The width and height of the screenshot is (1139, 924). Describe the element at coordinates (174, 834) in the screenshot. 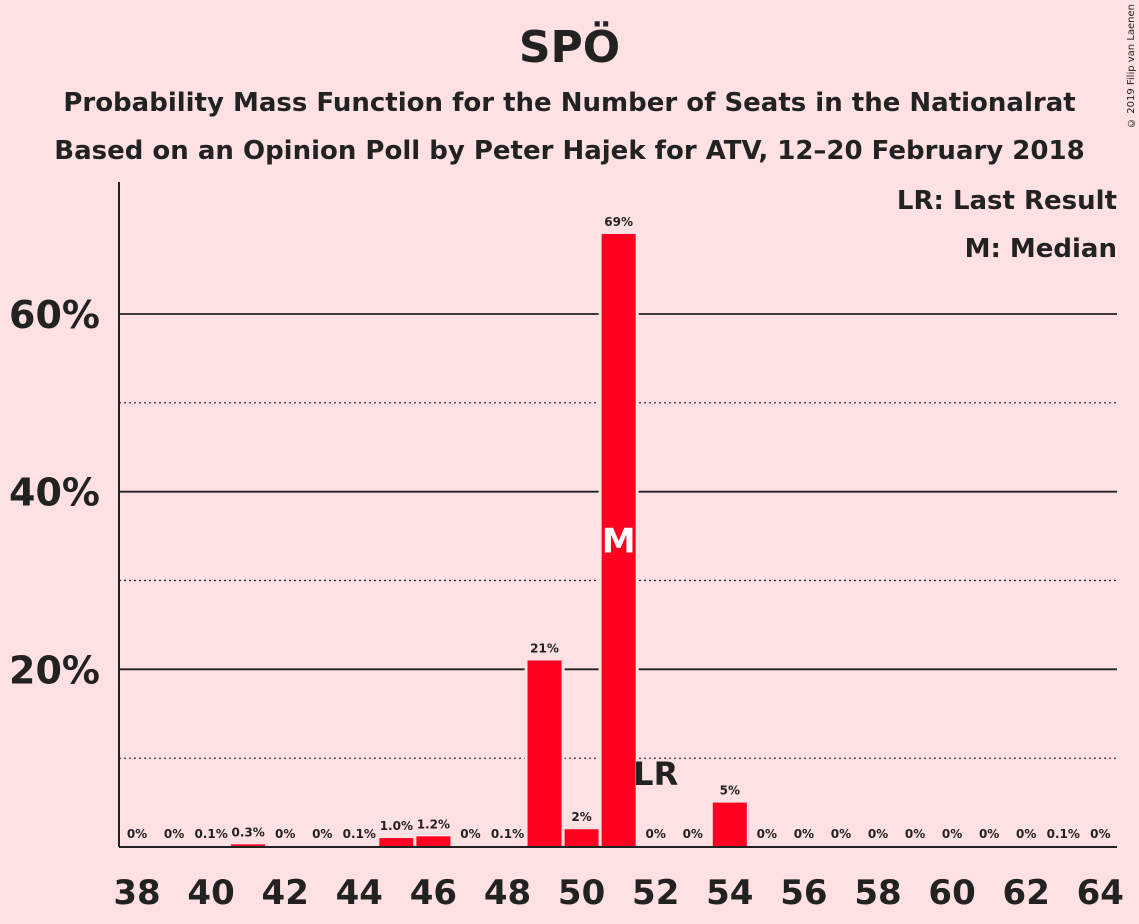

I see `bar-label-39: 0%` at that location.